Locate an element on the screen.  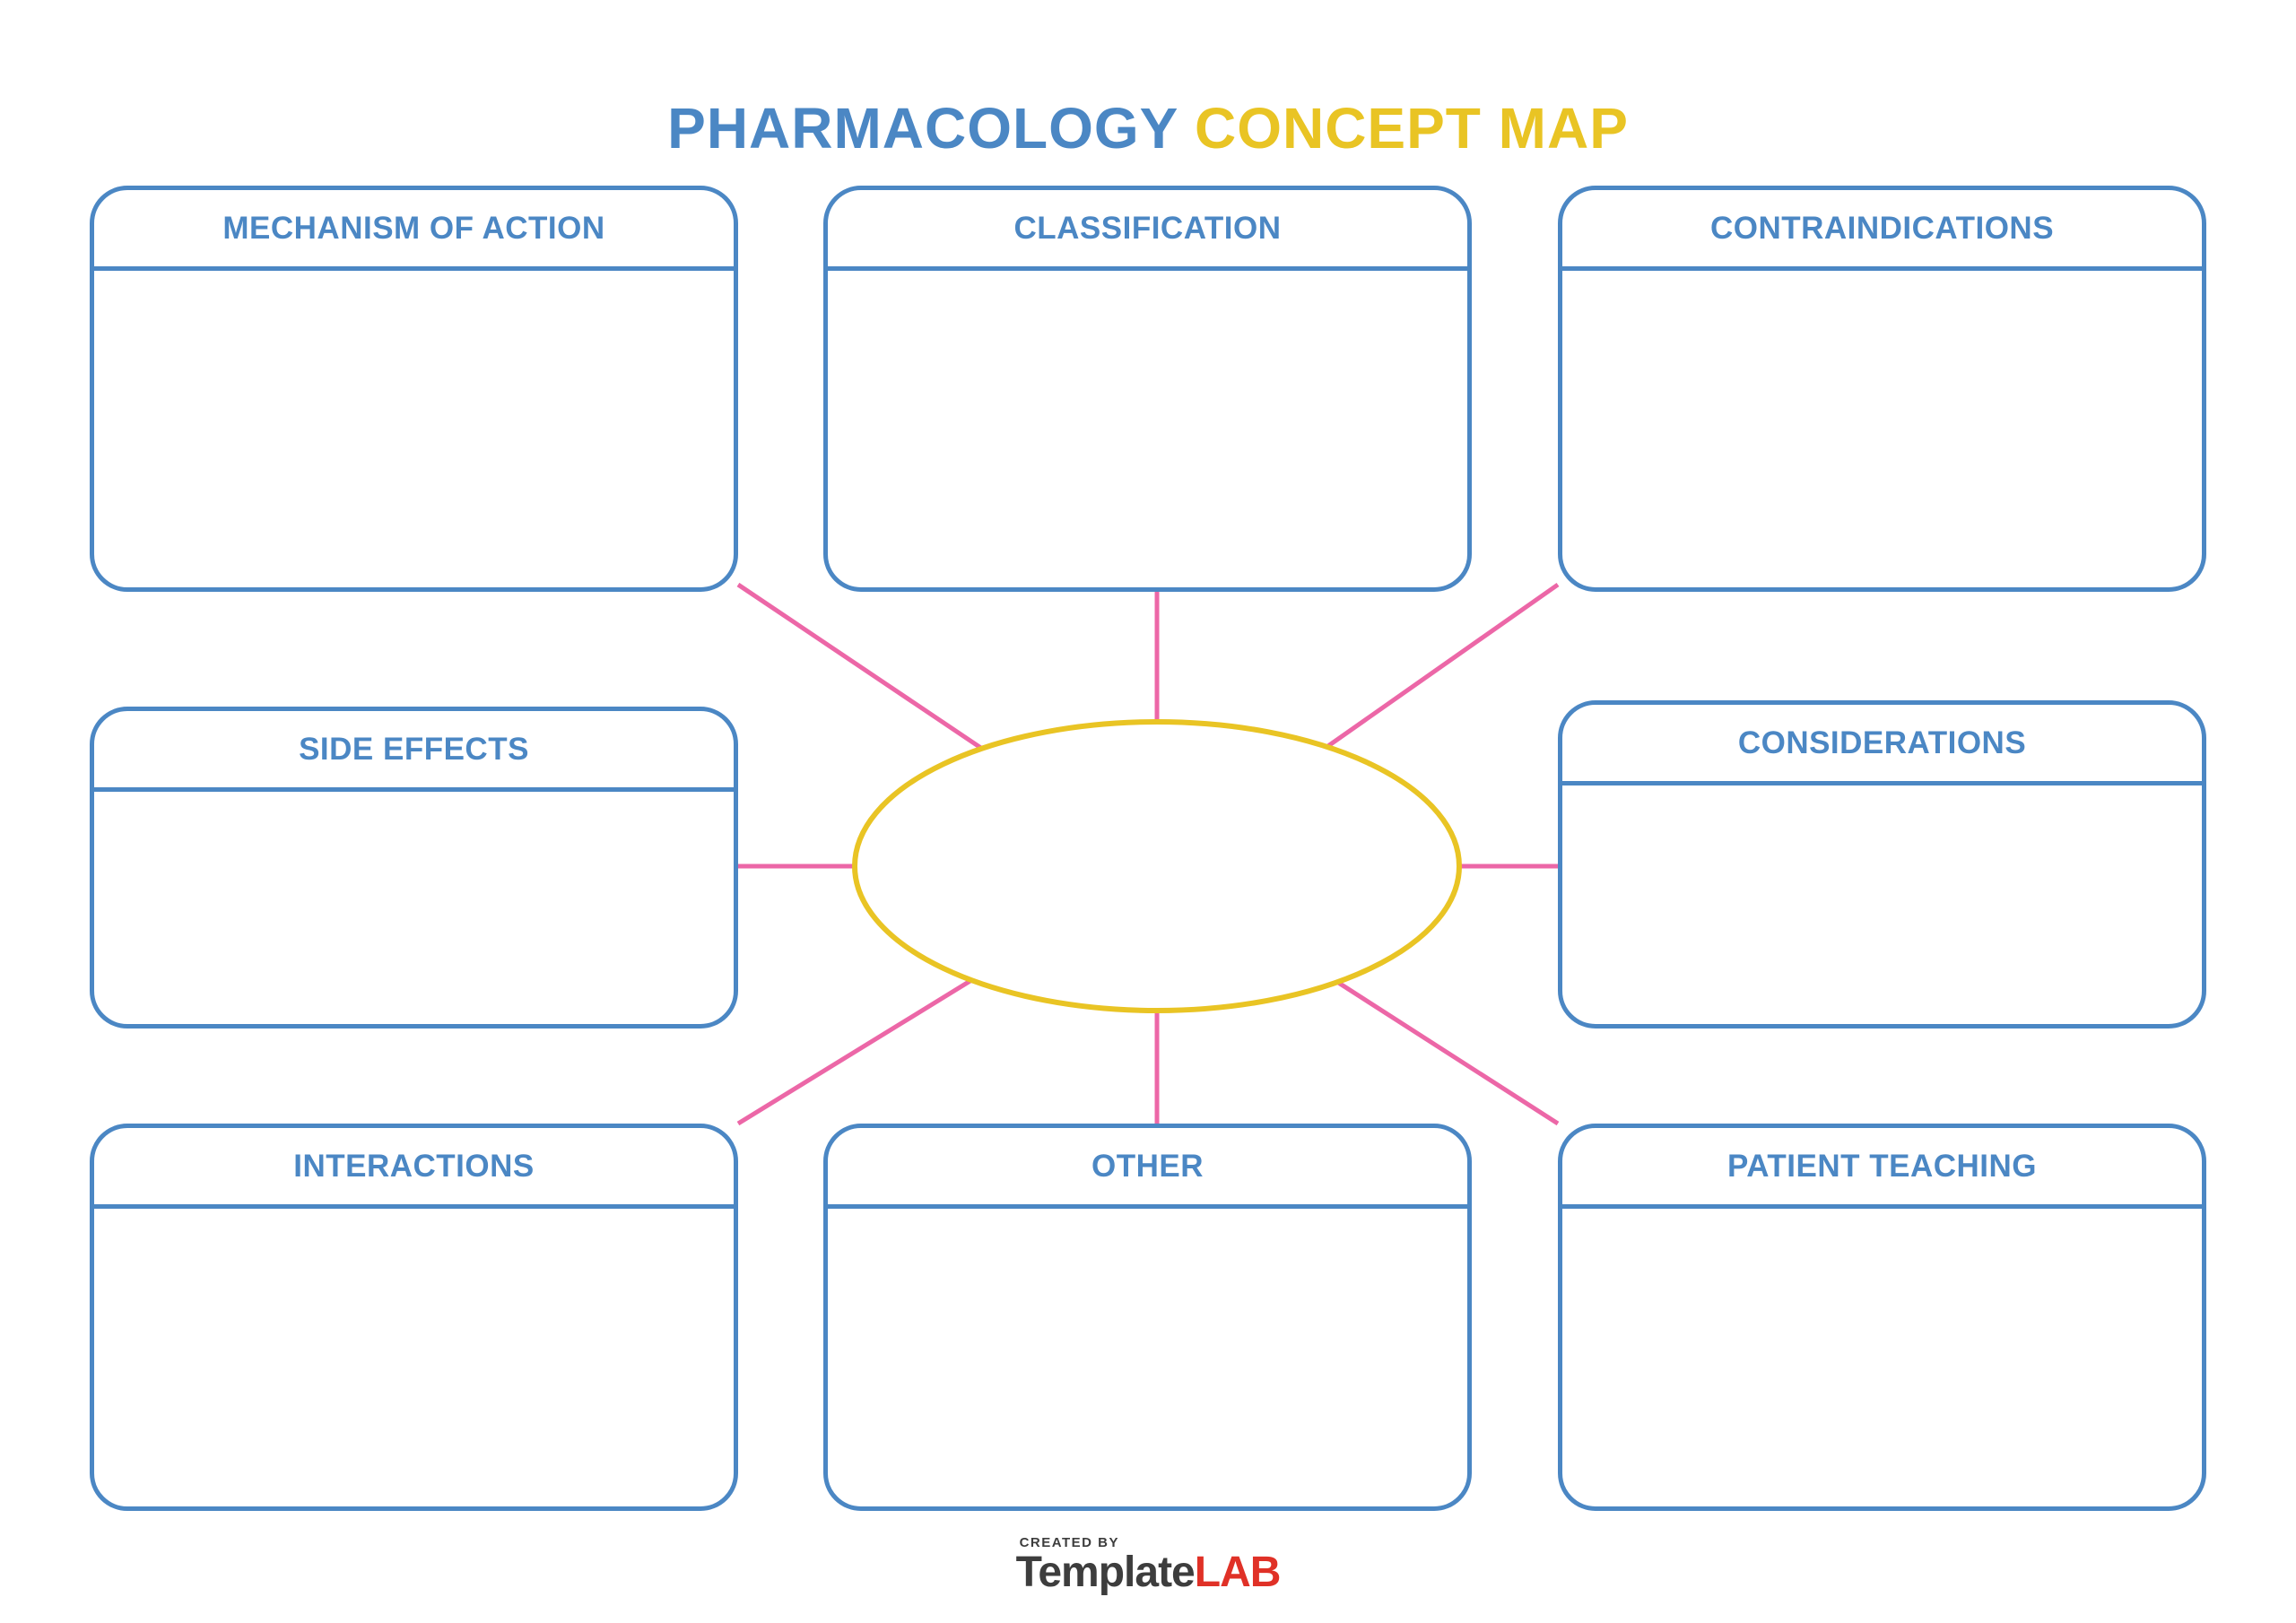
box-header: SIDE EFFECTS is located at coordinates (414, 751).